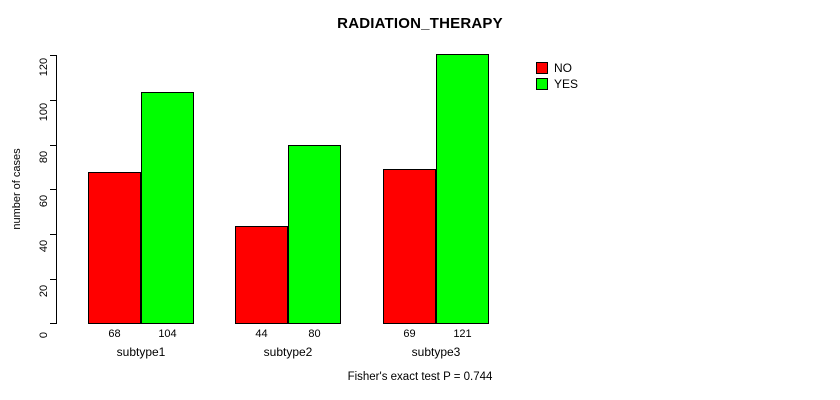 The image size is (840, 400). Describe the element at coordinates (542, 84) in the screenshot. I see `legend-swatch-yes` at that location.